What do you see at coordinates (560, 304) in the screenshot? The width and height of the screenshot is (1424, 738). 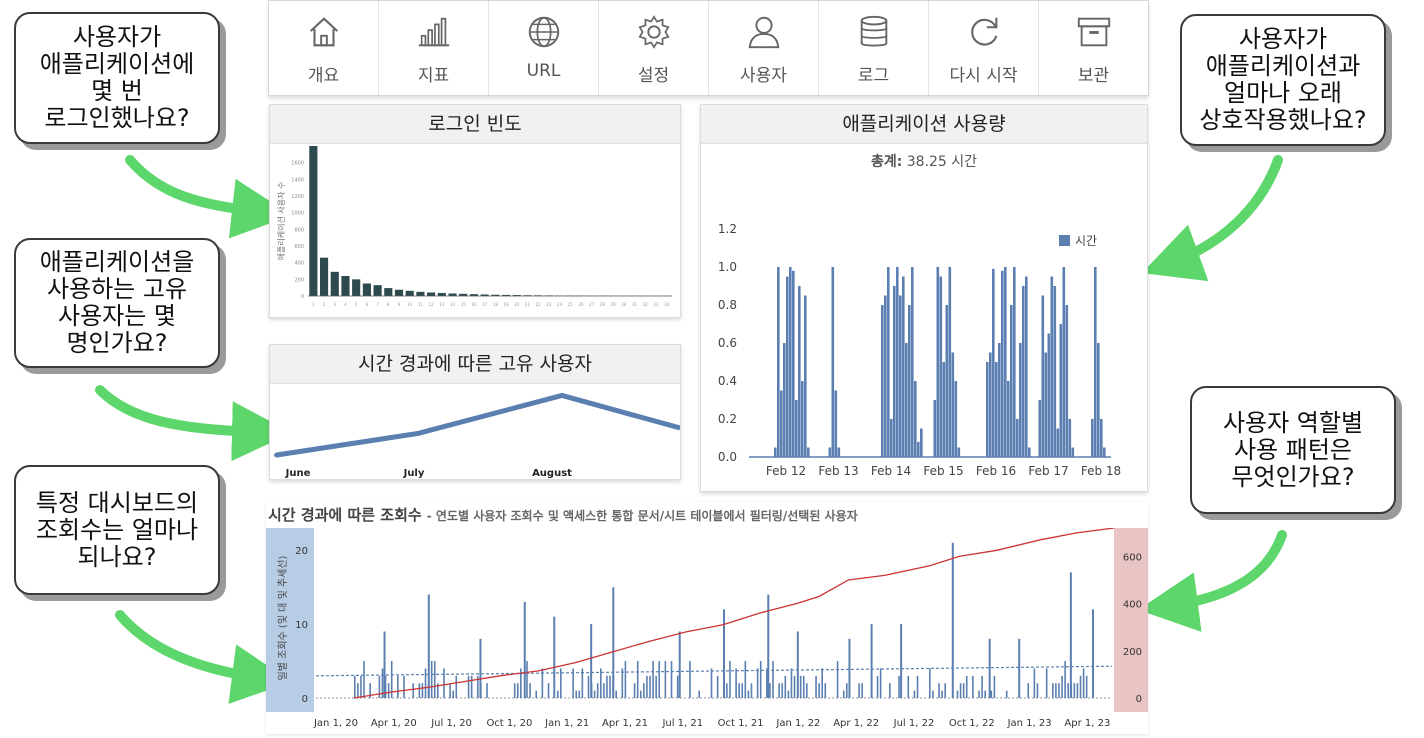 I see `x-tick-label: 24` at bounding box center [560, 304].